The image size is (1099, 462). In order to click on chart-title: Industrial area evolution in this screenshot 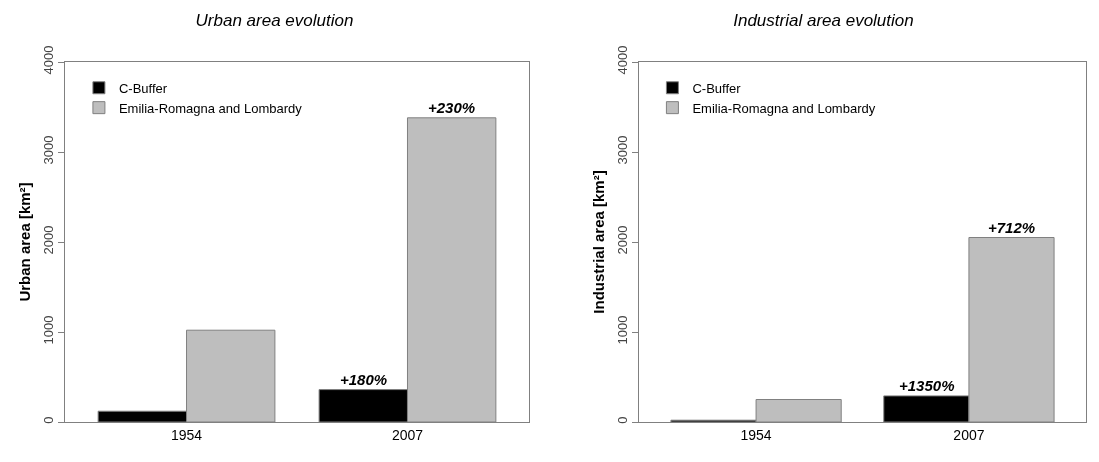, I will do `click(823, 20)`.